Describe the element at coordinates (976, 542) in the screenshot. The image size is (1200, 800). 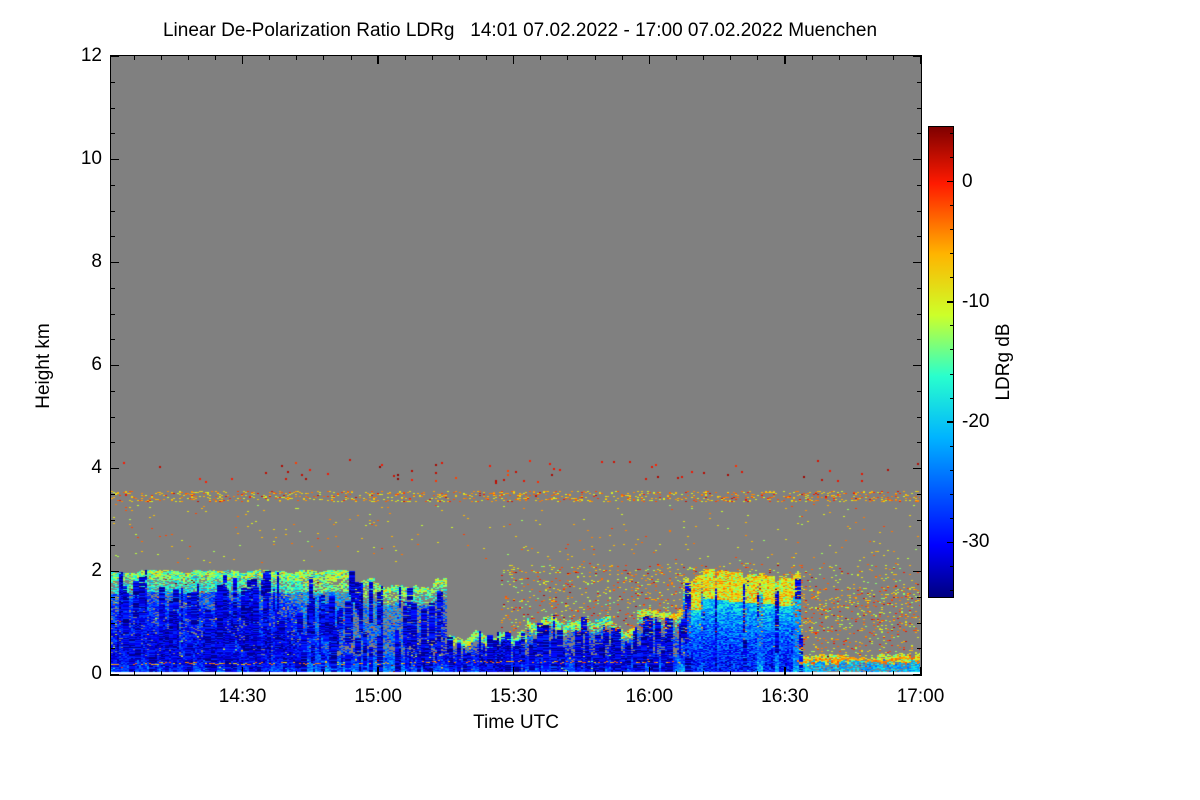
I see `colorbar-tick-label: -30` at that location.